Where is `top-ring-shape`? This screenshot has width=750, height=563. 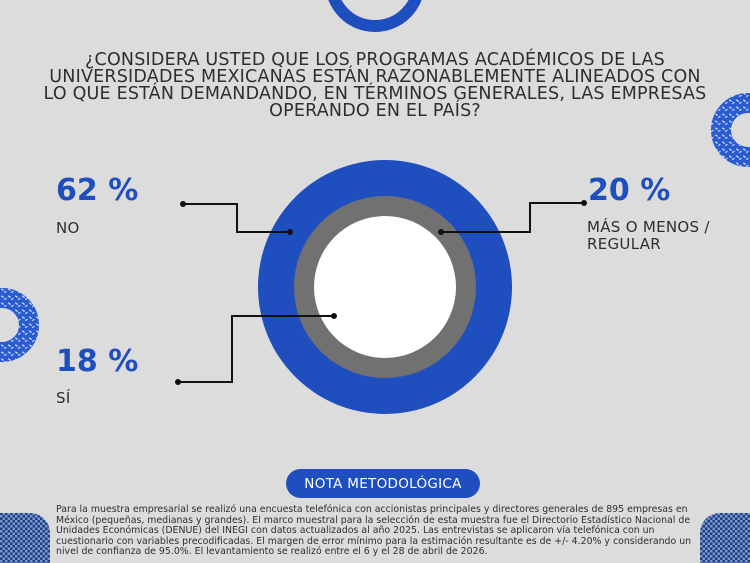 top-ring-shape is located at coordinates (375, 16).